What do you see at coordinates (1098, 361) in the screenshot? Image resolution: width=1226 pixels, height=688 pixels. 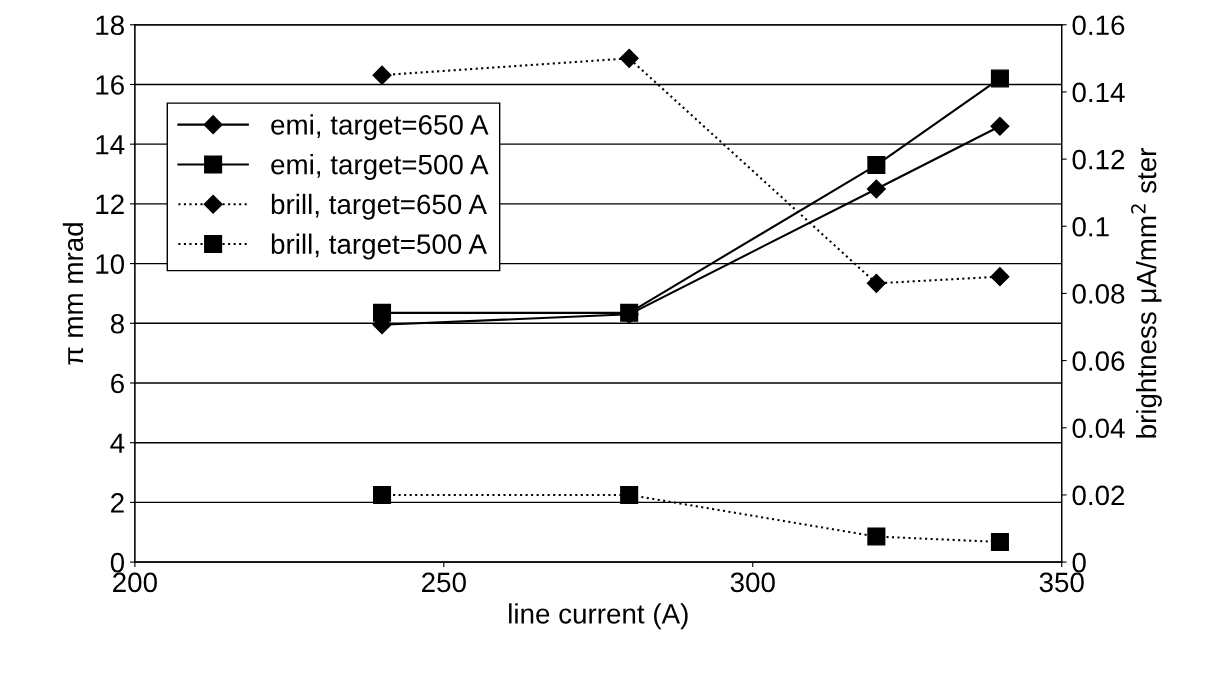 I see `y2-tick-label: 0.06` at bounding box center [1098, 361].